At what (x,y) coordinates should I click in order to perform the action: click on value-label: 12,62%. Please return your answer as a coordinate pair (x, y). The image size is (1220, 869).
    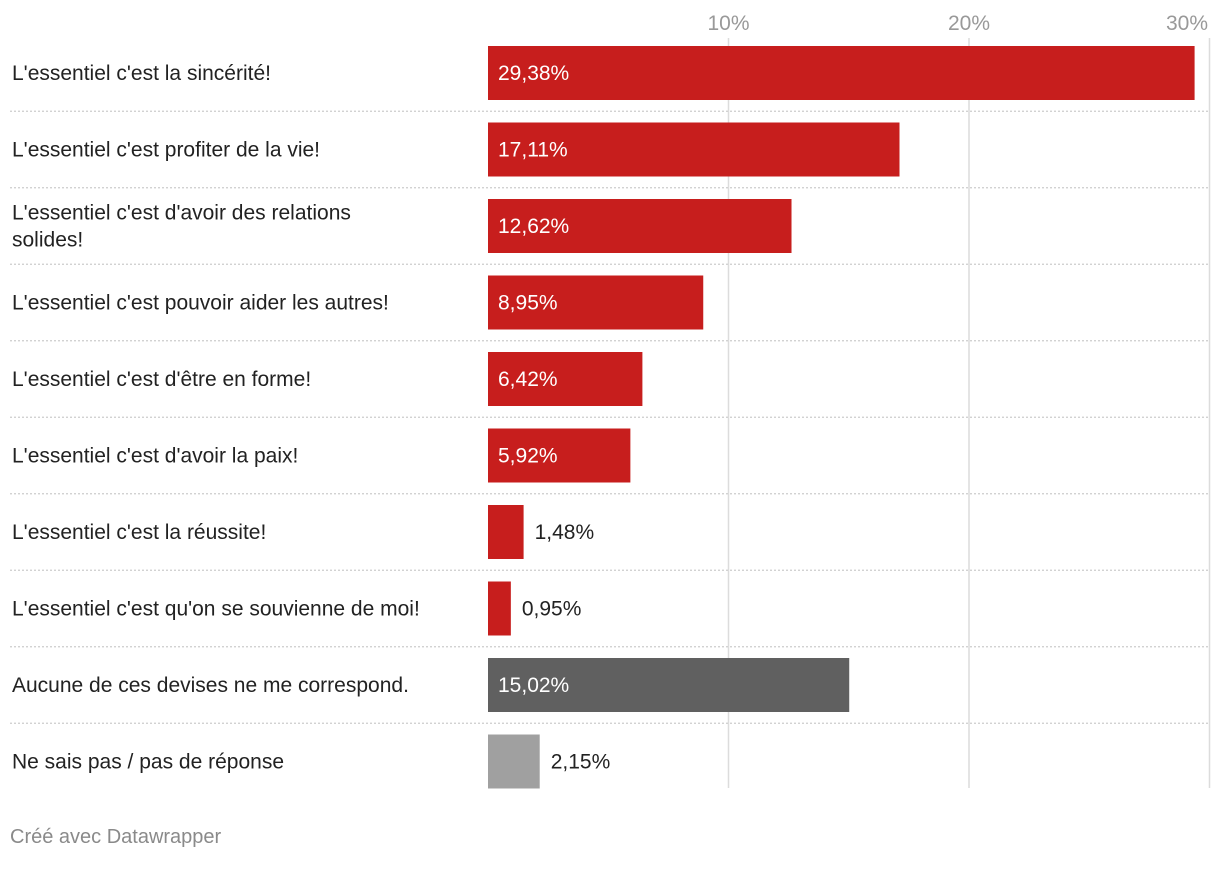
    Looking at the image, I should click on (533, 226).